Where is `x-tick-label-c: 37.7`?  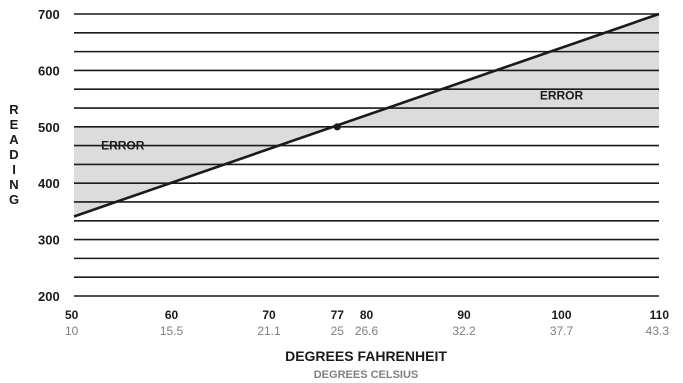 x-tick-label-c: 37.7 is located at coordinates (562, 331).